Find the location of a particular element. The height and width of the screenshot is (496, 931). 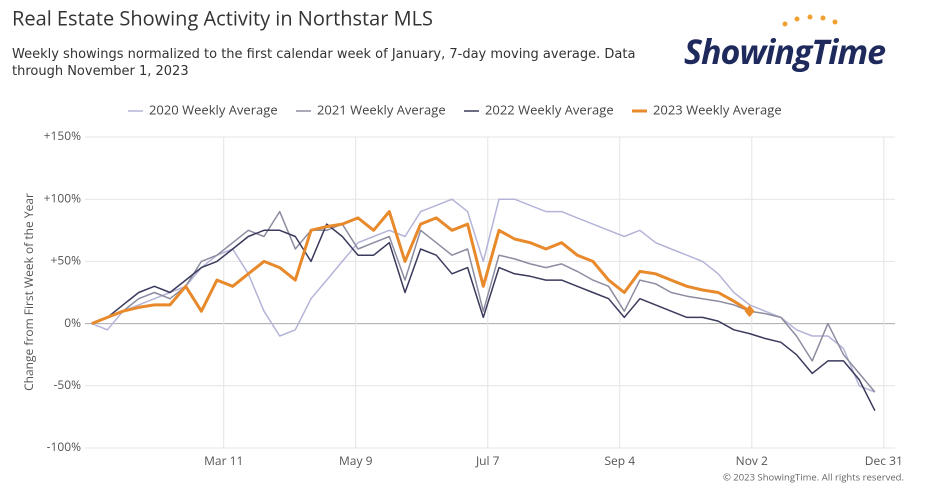

logo: ShowingTime is located at coordinates (785, 44).